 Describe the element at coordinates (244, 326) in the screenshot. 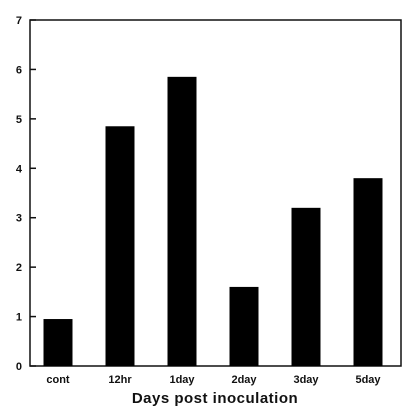

I see `bar-2day` at that location.